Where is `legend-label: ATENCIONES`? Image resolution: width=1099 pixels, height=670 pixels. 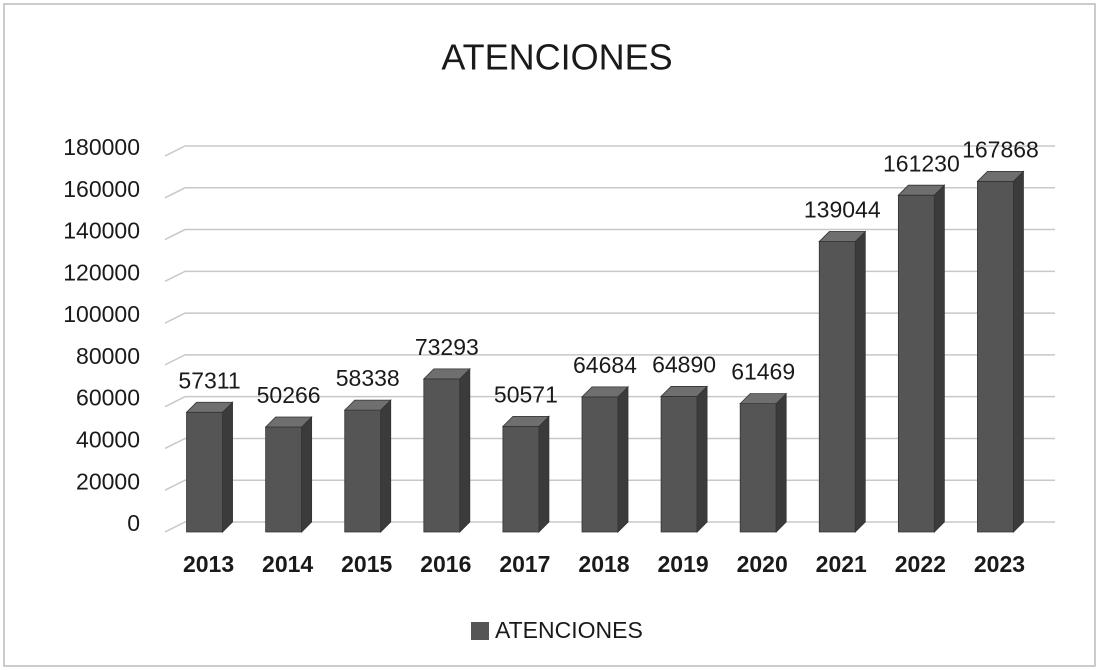
legend-label: ATENCIONES is located at coordinates (569, 630).